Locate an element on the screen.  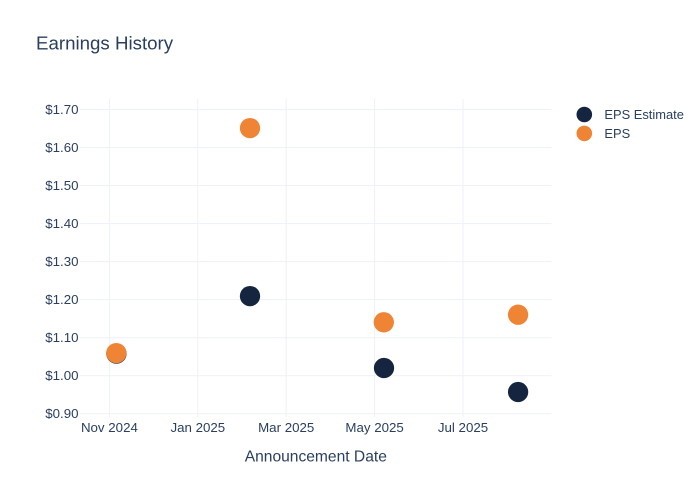
svg-text: $1.20 is located at coordinates (61, 299).